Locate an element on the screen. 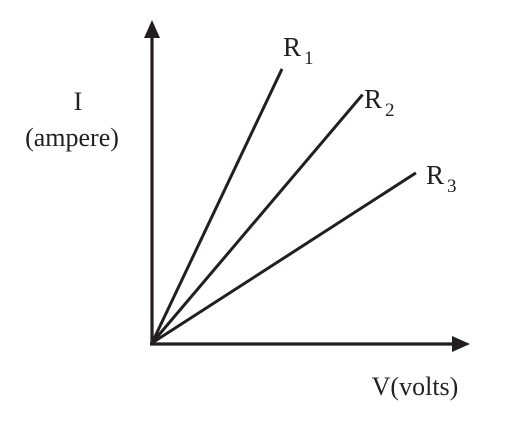  x-axis-arrow-icon is located at coordinates (461, 344).